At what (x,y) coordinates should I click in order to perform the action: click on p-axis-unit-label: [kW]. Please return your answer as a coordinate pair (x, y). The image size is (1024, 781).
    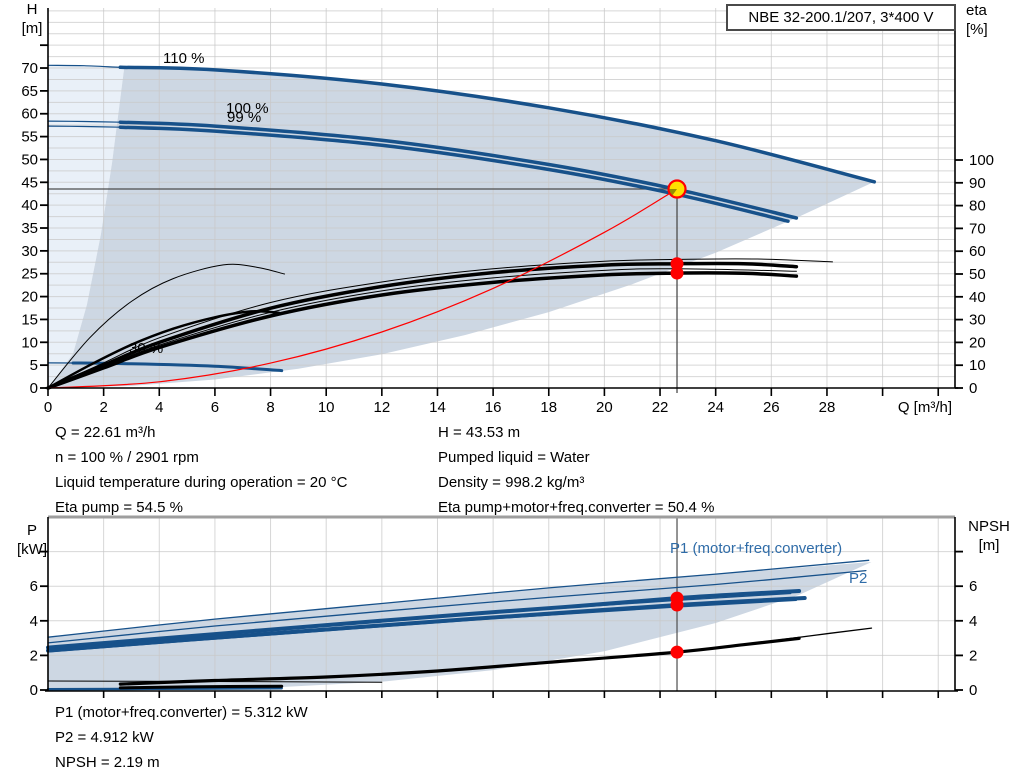
    Looking at the image, I should click on (32, 549).